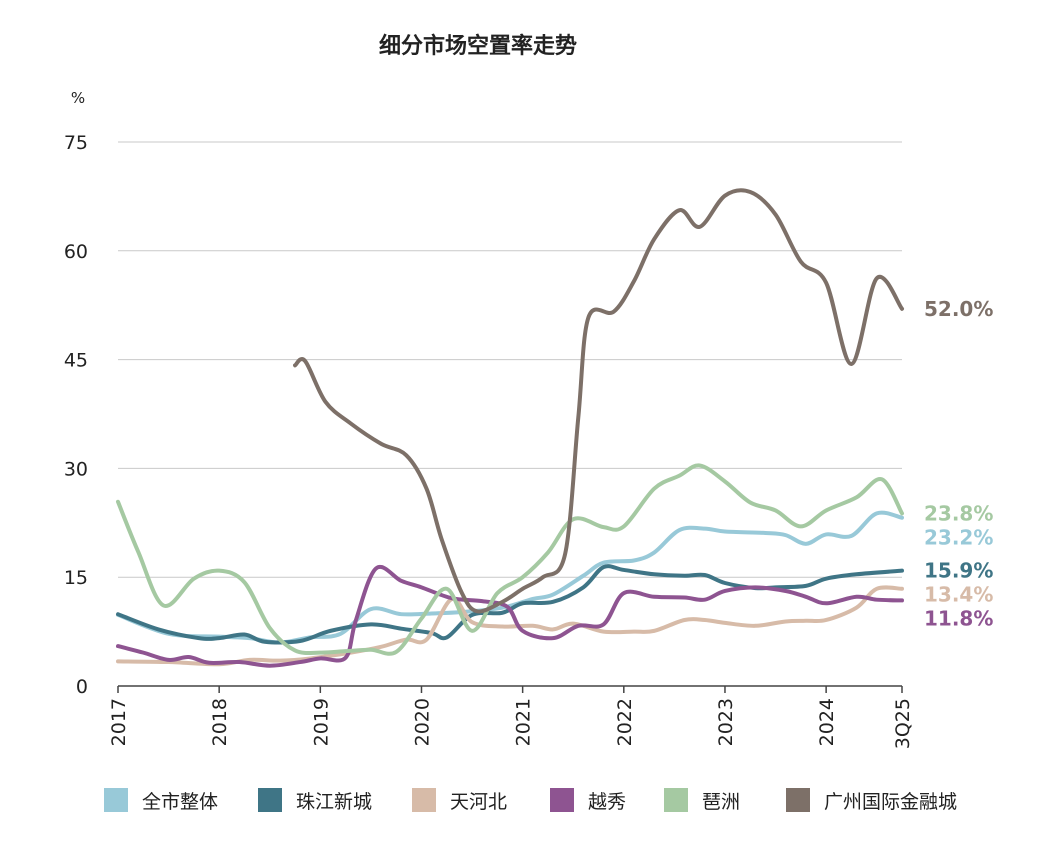 This screenshot has height=855, width=1047. I want to click on x-axis-ticks: 2017 2018 2019 2020 2021 2022 2023 2024 3Q25, so click(511, 717).